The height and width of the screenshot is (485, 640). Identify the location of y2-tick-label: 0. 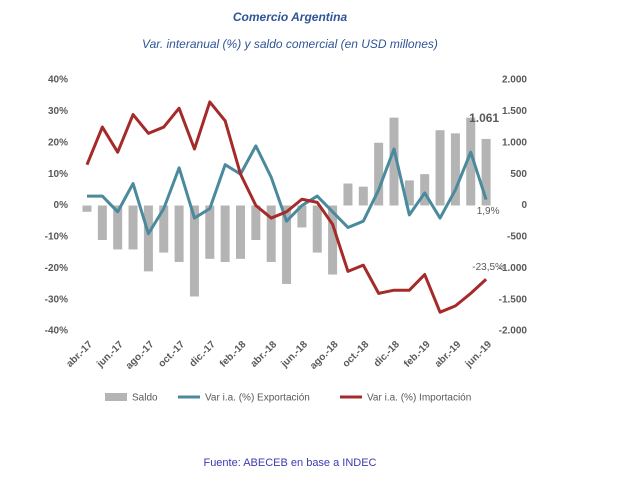
(524, 205).